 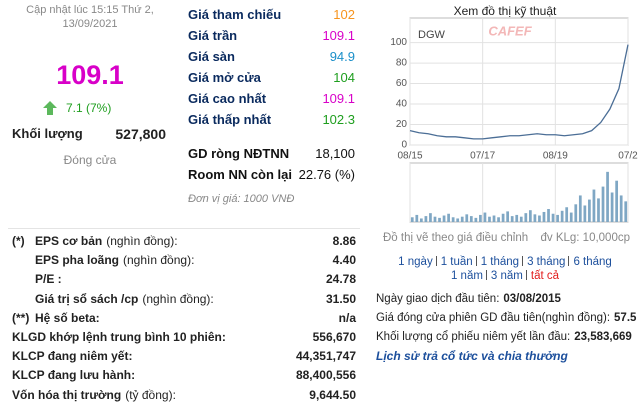 What do you see at coordinates (18, 241) in the screenshot?
I see `stat-mark: (*)` at bounding box center [18, 241].